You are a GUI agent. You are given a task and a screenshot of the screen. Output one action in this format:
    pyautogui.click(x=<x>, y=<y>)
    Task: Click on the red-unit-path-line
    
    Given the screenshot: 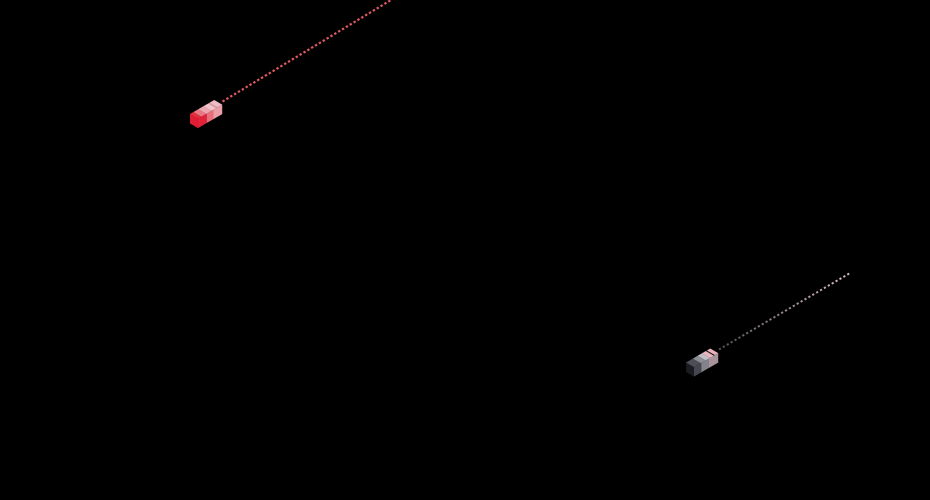 What is the action you would take?
    pyautogui.click(x=306, y=51)
    